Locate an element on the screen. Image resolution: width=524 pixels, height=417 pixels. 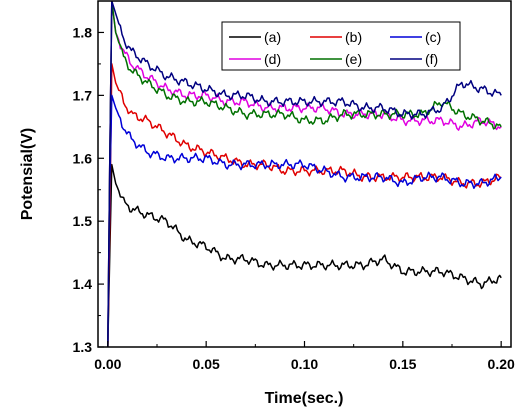
legend-label: (c) is located at coordinates (433, 37).